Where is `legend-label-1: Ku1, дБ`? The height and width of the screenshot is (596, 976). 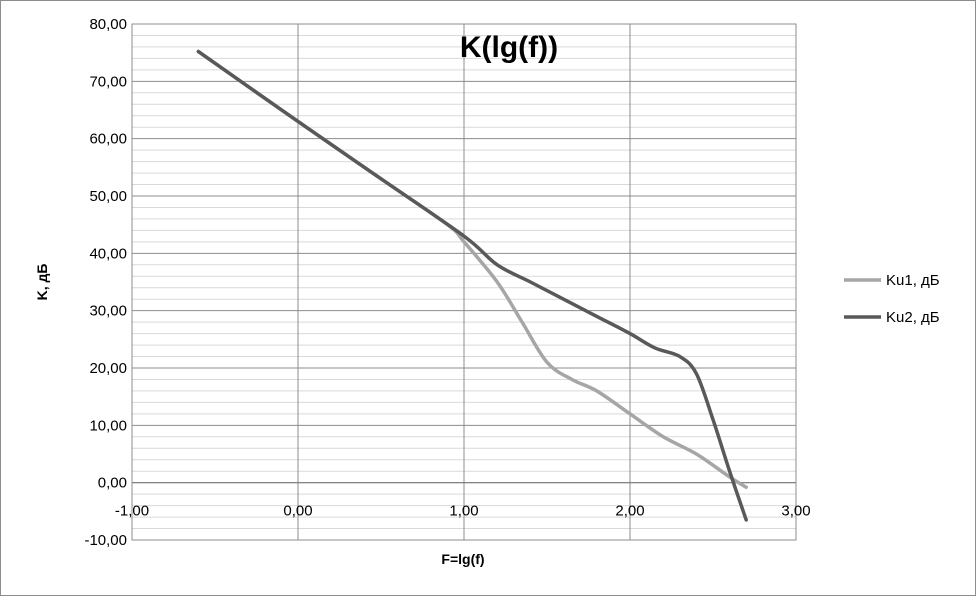
legend-label-1: Ku1, дБ is located at coordinates (913, 280).